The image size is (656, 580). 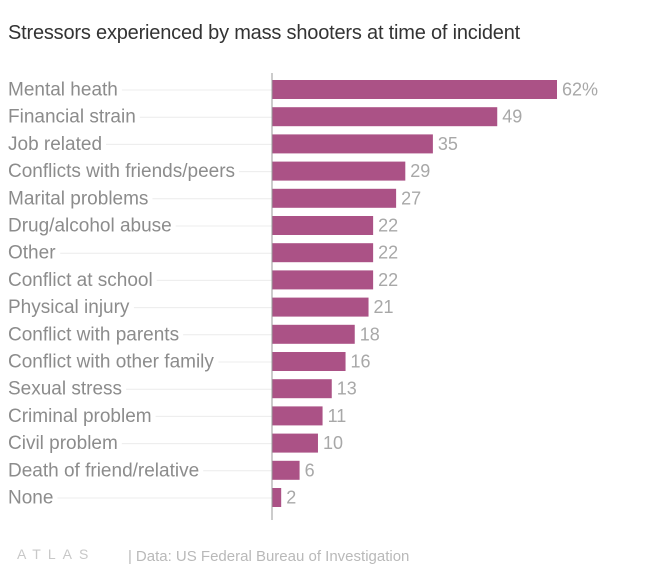 I want to click on category-label: Conflict with other family, so click(x=111, y=362).